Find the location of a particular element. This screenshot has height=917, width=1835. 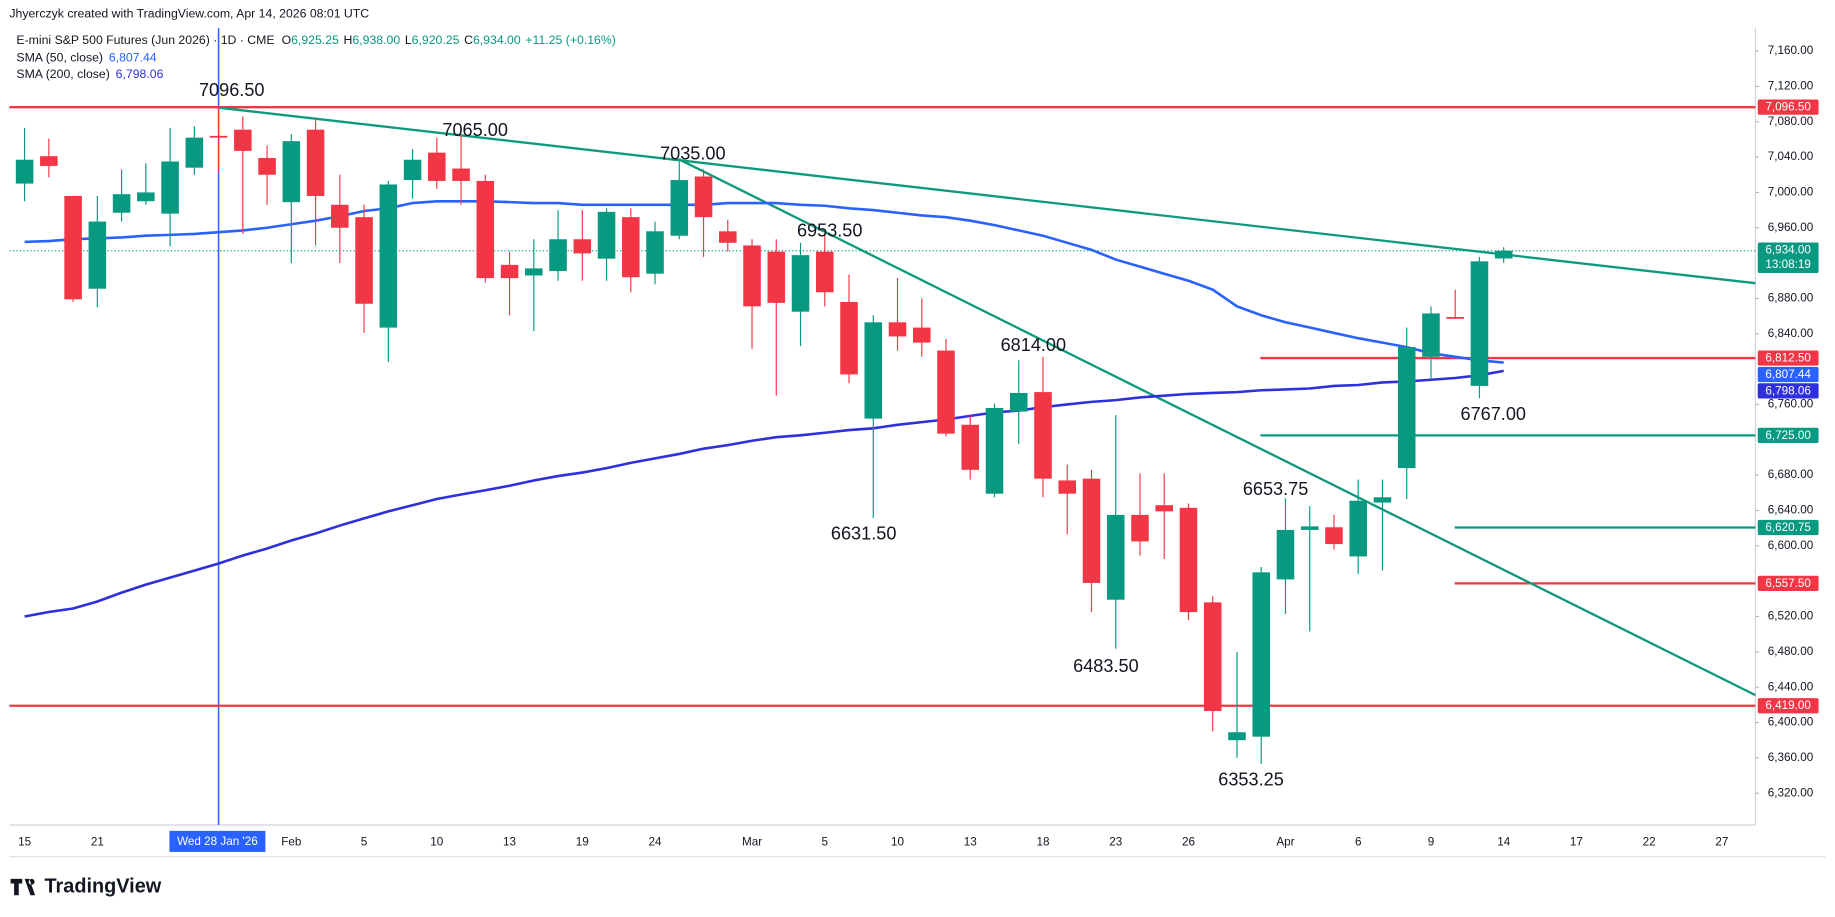

y-tick-label: 6,760.00 is located at coordinates (1791, 404).